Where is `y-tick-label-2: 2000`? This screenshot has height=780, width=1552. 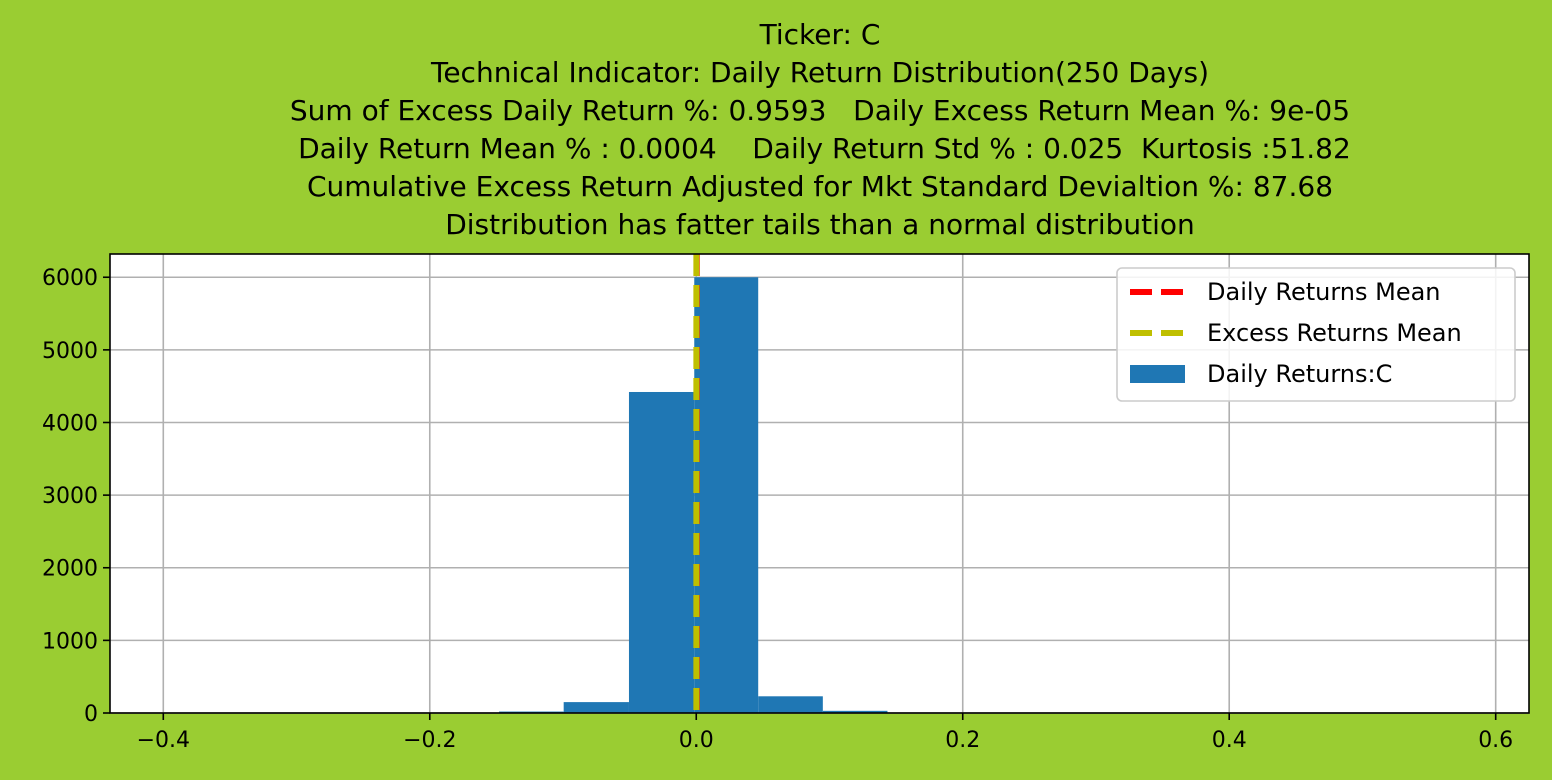
y-tick-label-2: 2000 is located at coordinates (70, 569).